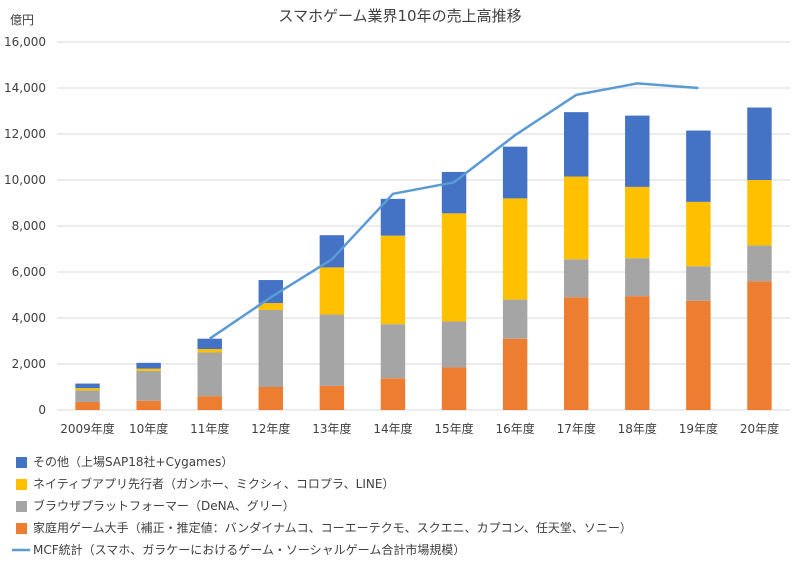  What do you see at coordinates (698, 355) in the screenshot?
I see `bar-segment-19年度-s0` at bounding box center [698, 355].